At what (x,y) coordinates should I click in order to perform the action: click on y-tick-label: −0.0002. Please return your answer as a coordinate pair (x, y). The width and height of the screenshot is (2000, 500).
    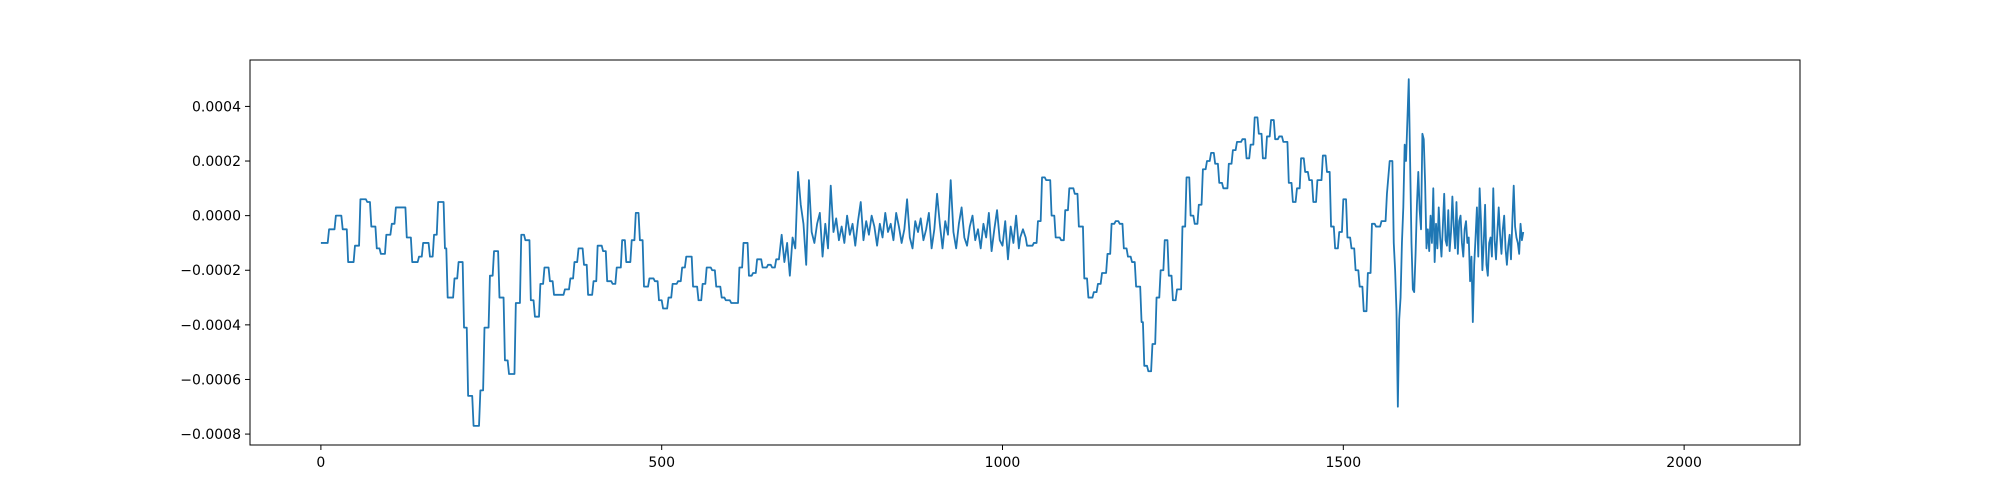
    Looking at the image, I should click on (210, 271).